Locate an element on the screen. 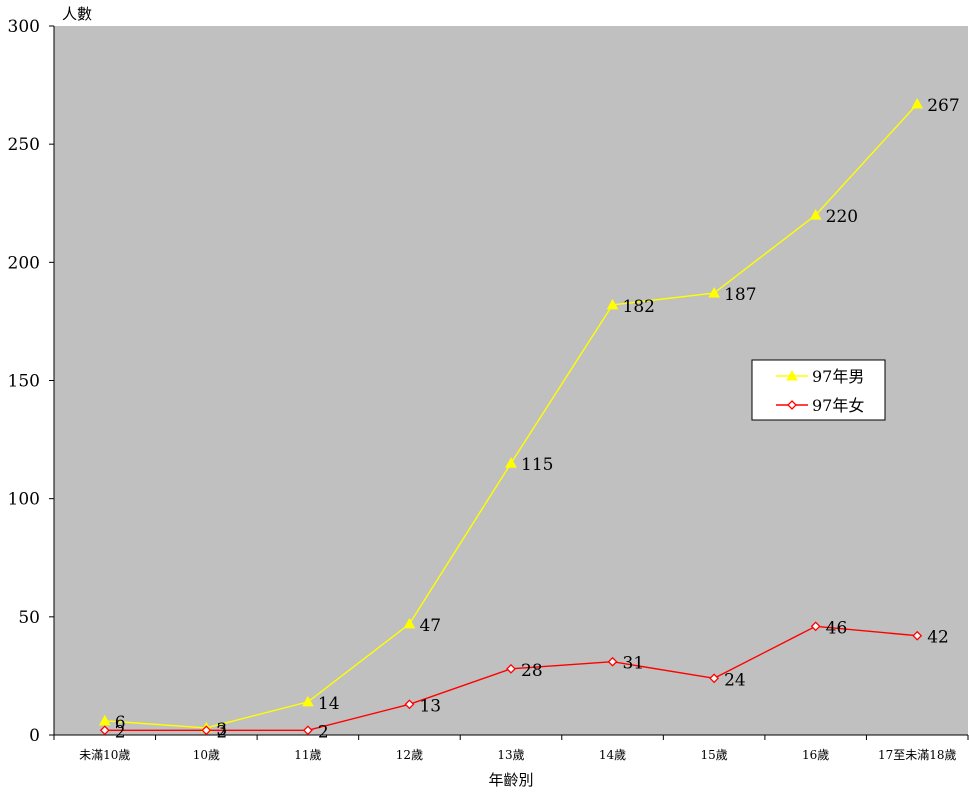 Image resolution: width=969 pixels, height=796 pixels. x-tick-label: 14歲 is located at coordinates (612, 755).